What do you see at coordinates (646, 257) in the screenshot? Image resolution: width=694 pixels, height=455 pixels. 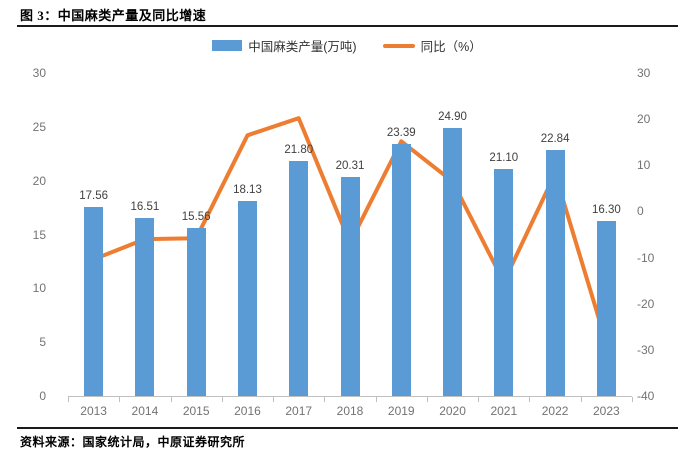 I see `right-axis-tick-label: -10` at bounding box center [646, 257].